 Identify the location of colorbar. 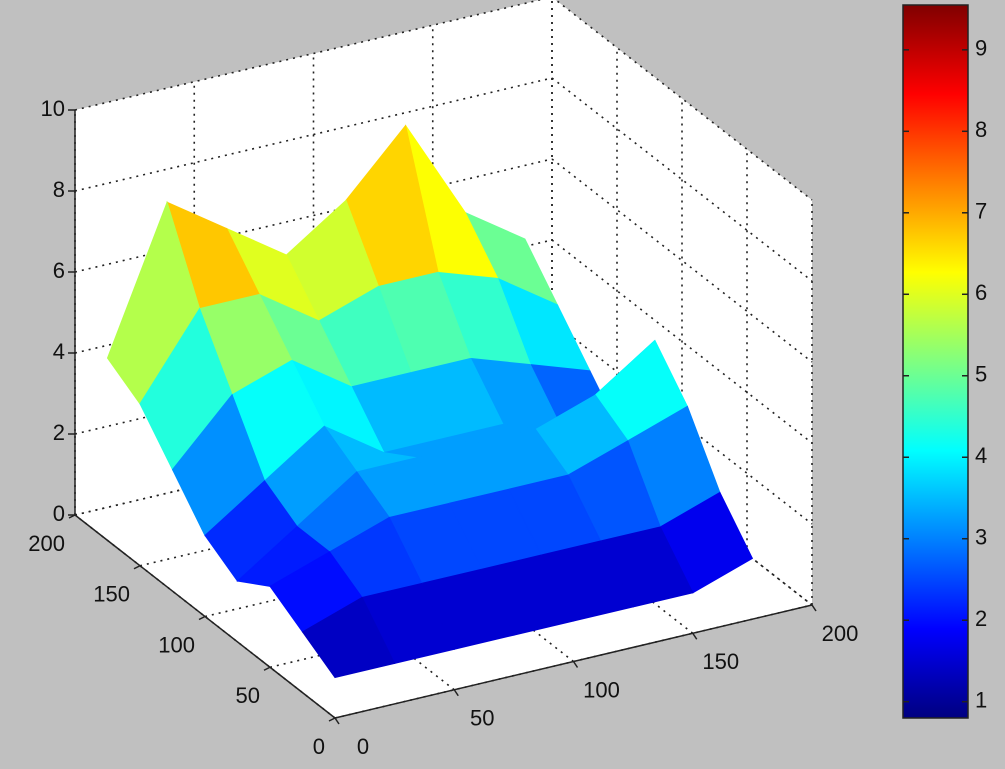
(935, 361).